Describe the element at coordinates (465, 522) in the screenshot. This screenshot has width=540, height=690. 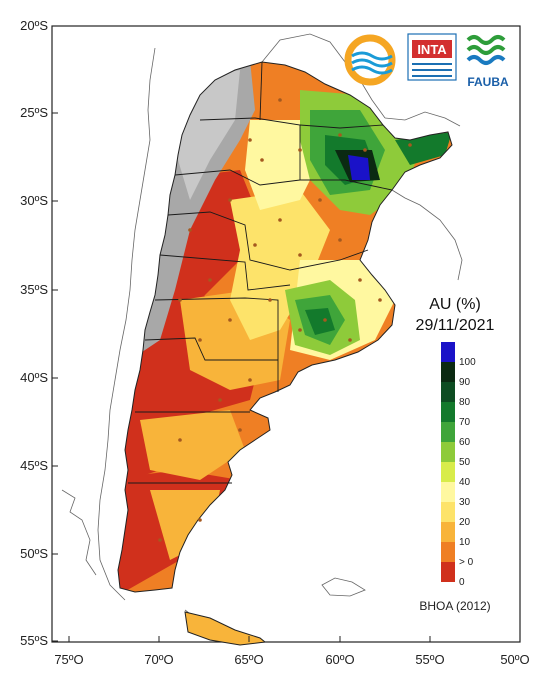
I see `legend-label: 20` at that location.